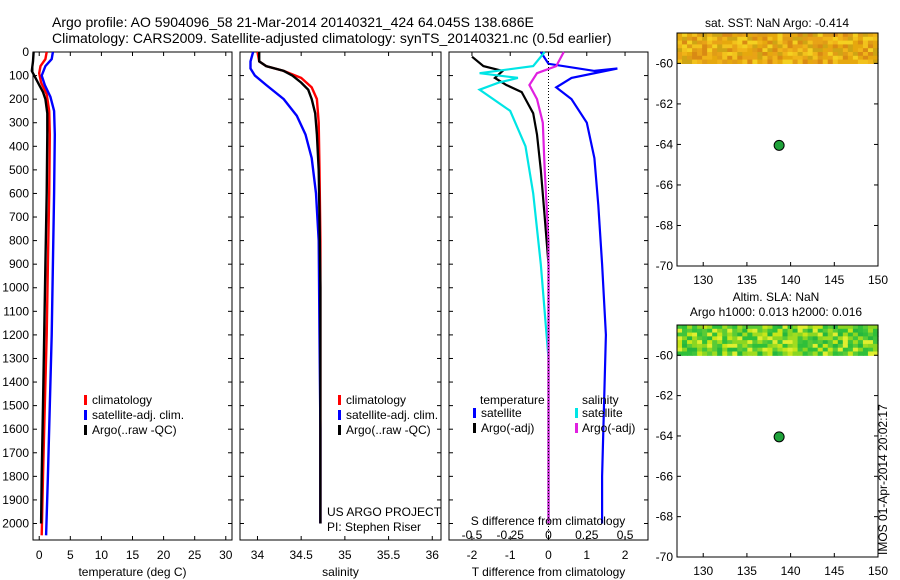  What do you see at coordinates (777, 149) in the screenshot?
I see `map-frame` at bounding box center [777, 149].